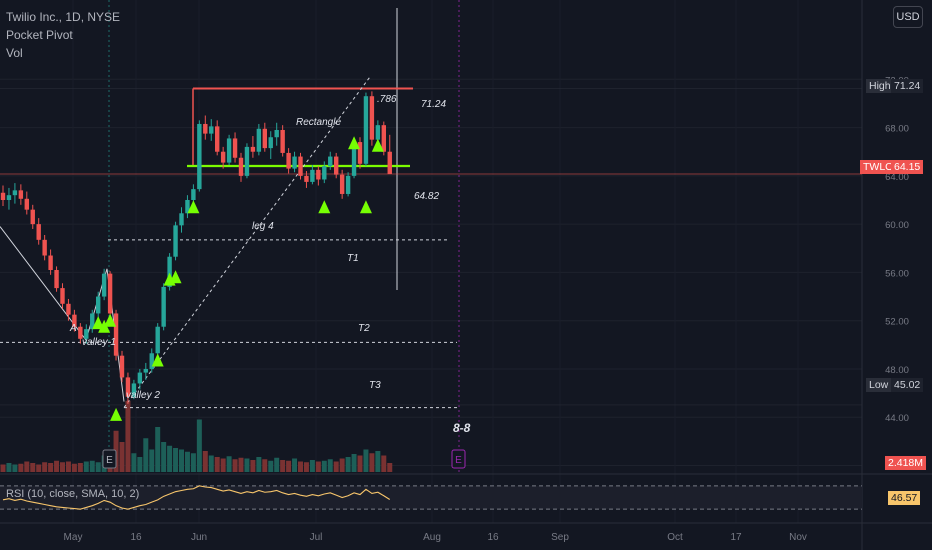  What do you see at coordinates (897, 273) in the screenshot?
I see `y-tick-label: 56.00` at bounding box center [897, 273].